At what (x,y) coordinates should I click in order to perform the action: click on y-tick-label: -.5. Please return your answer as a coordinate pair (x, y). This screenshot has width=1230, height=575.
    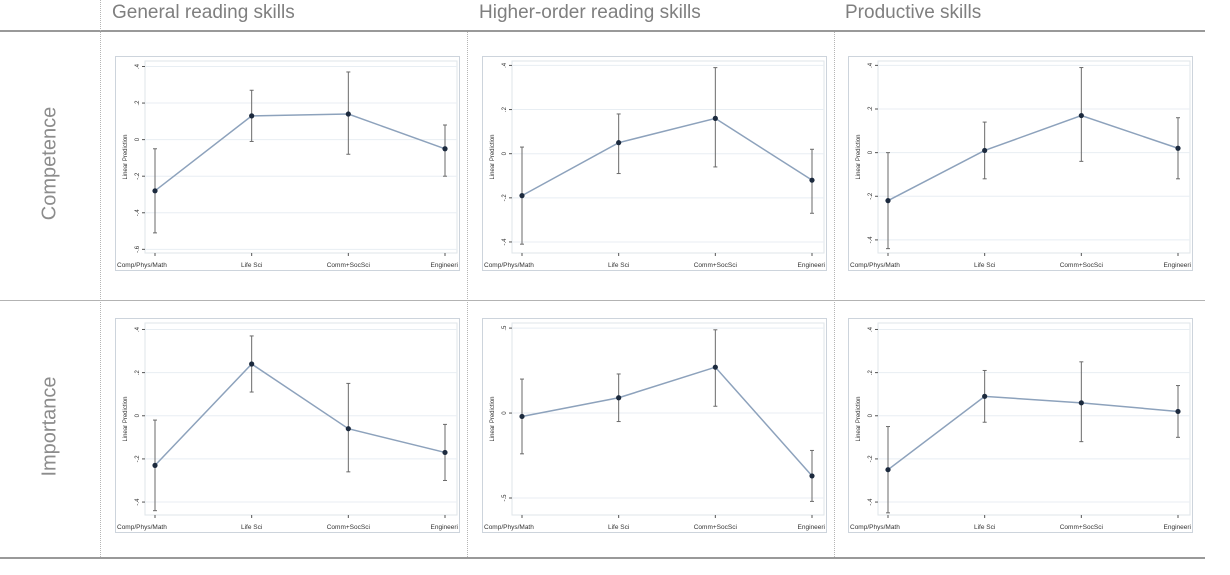
    Looking at the image, I should click on (505, 498).